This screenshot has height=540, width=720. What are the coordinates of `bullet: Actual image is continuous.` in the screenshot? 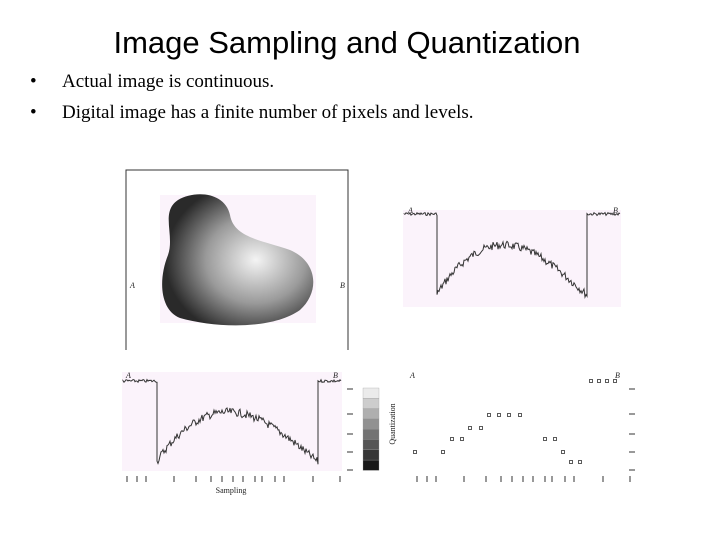 It's located at (168, 81).